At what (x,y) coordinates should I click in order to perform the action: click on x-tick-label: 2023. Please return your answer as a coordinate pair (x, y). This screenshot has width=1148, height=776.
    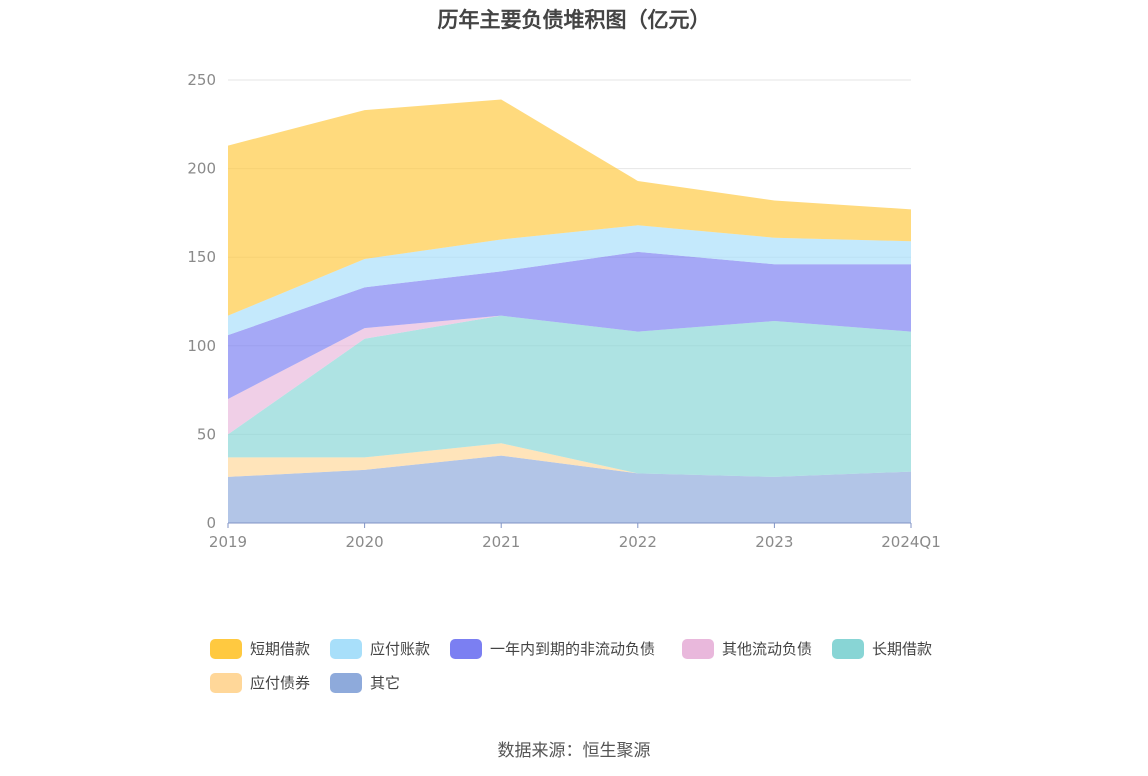
    Looking at the image, I should click on (774, 542).